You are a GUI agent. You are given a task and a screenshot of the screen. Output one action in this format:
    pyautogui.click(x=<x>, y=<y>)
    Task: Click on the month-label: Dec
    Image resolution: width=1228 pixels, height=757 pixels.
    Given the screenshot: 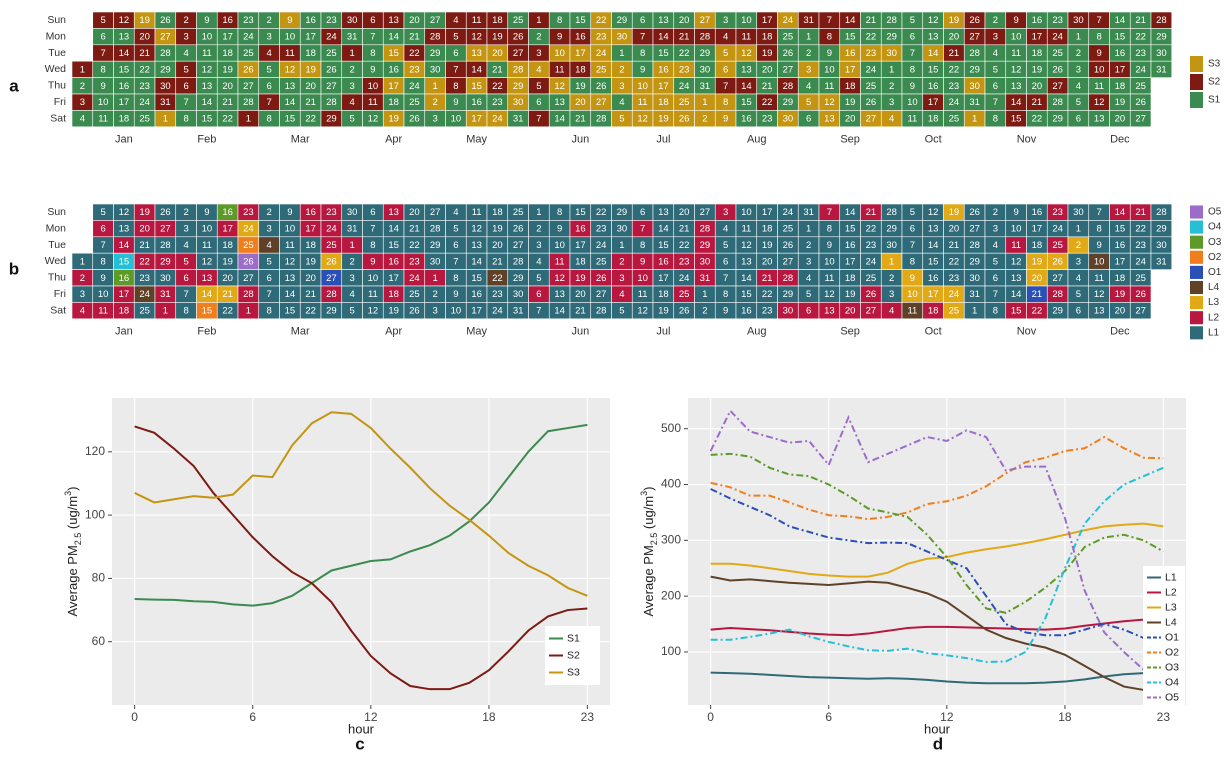 What is the action you would take?
    pyautogui.click(x=1120, y=332)
    